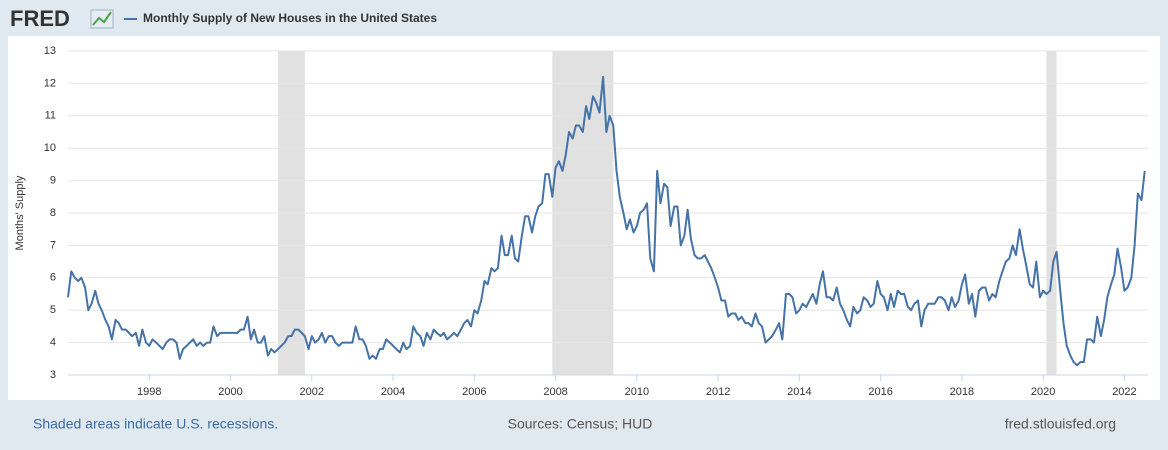 This screenshot has height=450, width=1168. What do you see at coordinates (1124, 392) in the screenshot?
I see `x-tick-label: 2022` at bounding box center [1124, 392].